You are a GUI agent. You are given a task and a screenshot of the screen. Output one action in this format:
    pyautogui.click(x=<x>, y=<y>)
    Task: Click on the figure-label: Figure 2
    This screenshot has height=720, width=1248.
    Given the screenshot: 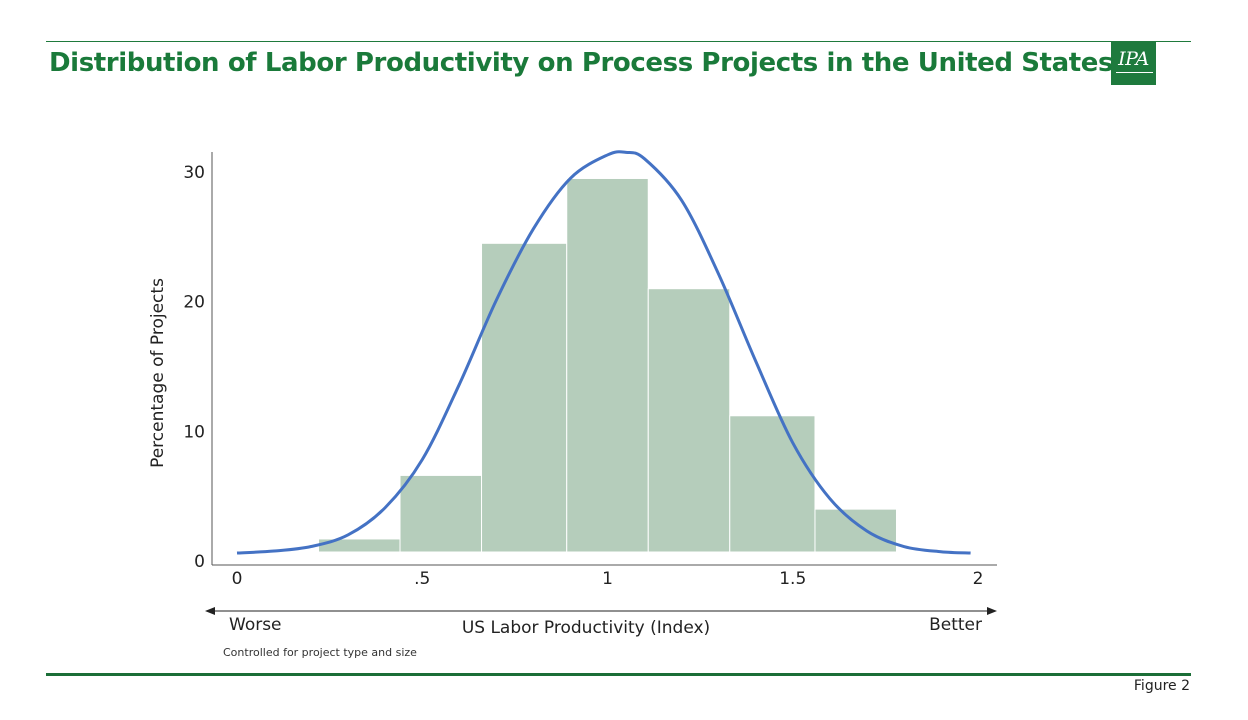 What is the action you would take?
    pyautogui.click(x=1161, y=686)
    